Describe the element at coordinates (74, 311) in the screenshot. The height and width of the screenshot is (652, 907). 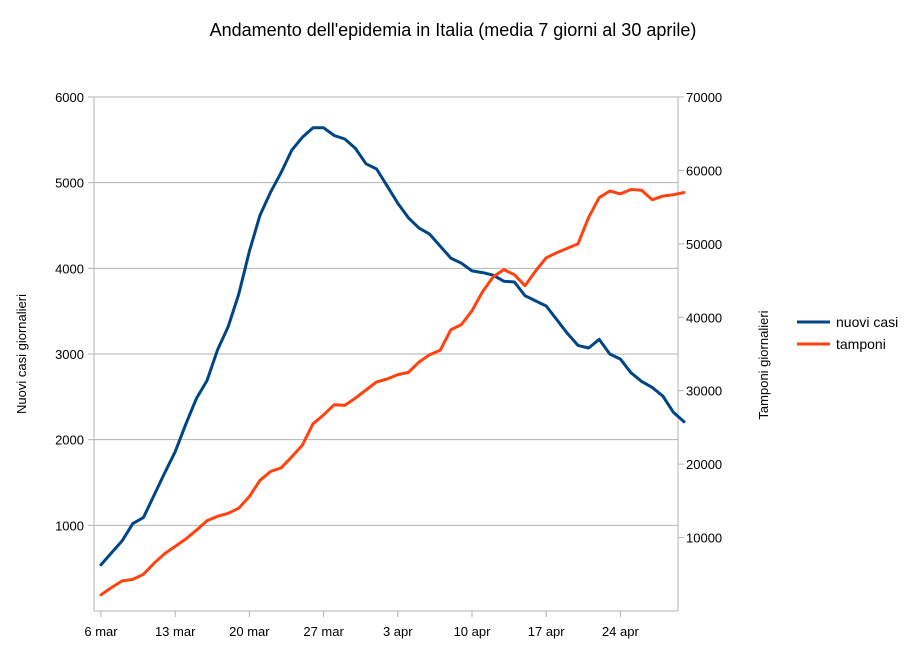
I see `left-axis-ticks: 1000 2000 3000 4000 5000 6000` at that location.